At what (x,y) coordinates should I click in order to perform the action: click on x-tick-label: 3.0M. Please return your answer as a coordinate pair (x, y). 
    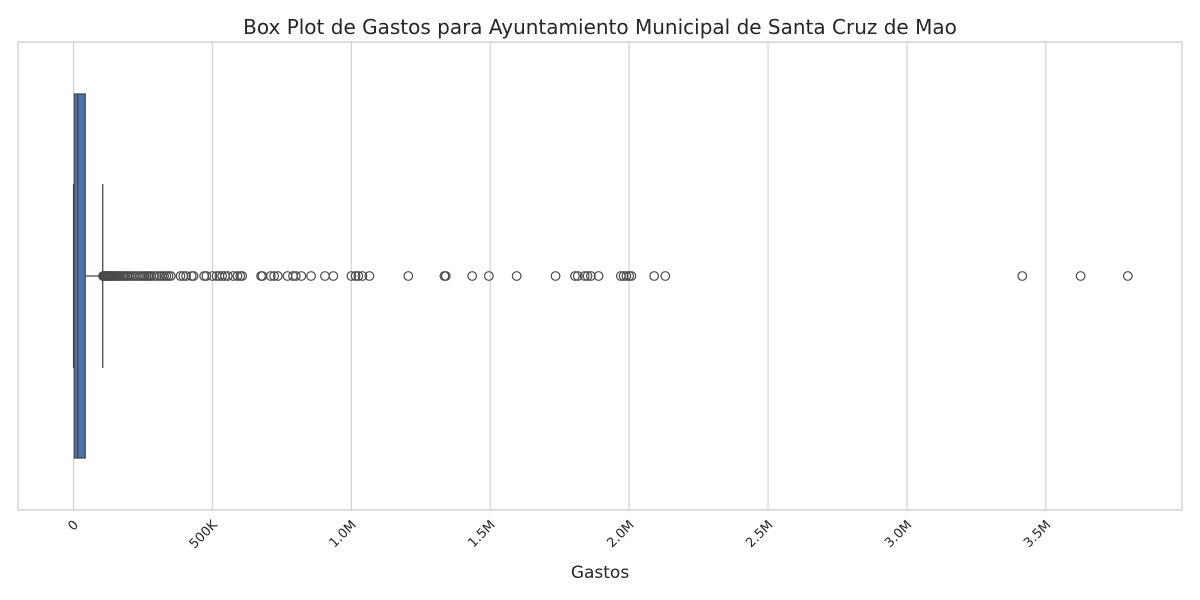
    Looking at the image, I should click on (898, 534).